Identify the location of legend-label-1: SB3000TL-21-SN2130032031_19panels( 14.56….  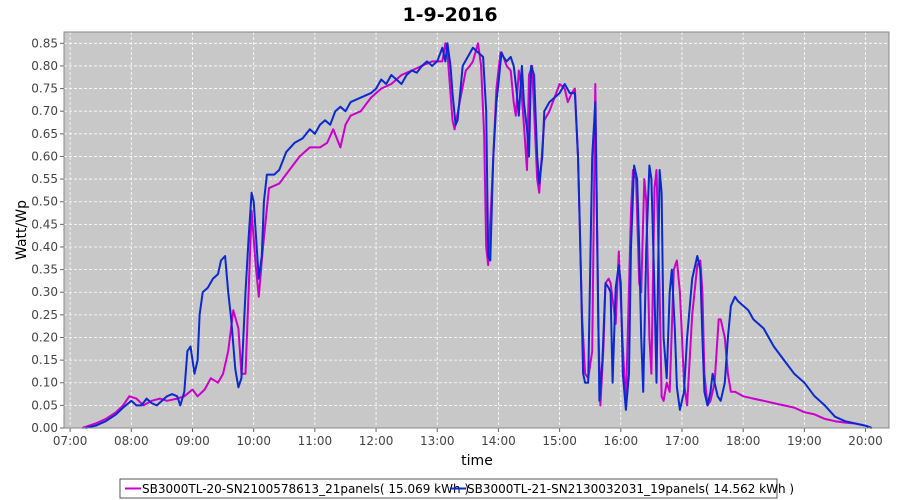
(630, 489).